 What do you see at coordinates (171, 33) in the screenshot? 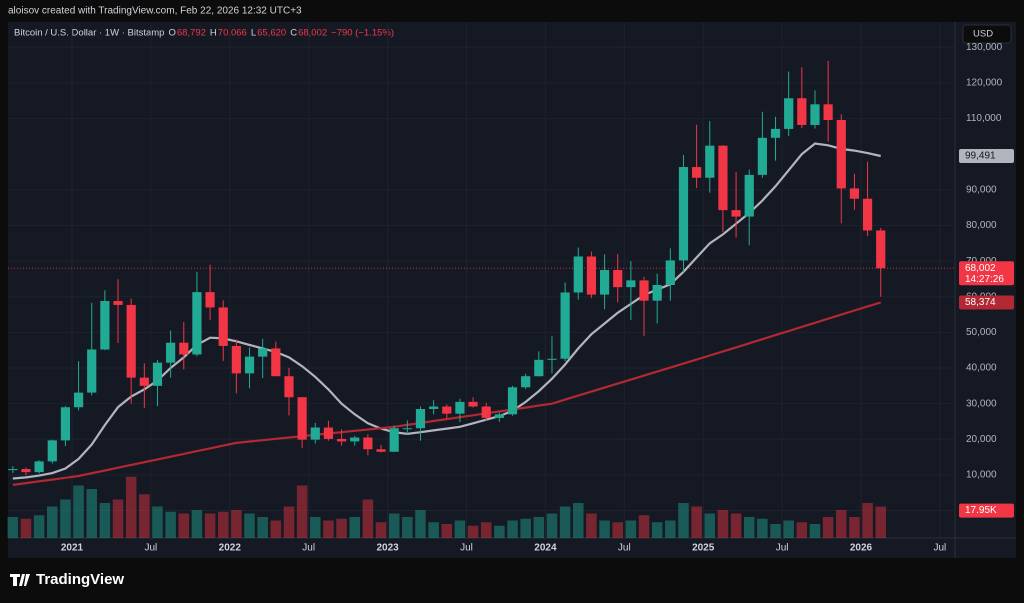
I see `ohlc-key: O` at bounding box center [171, 33].